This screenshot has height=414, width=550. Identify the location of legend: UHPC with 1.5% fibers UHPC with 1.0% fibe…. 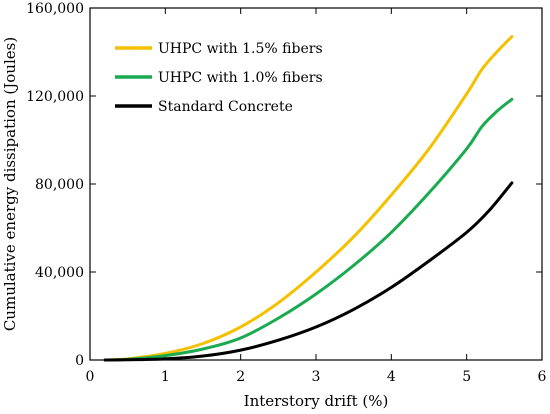
(219, 78).